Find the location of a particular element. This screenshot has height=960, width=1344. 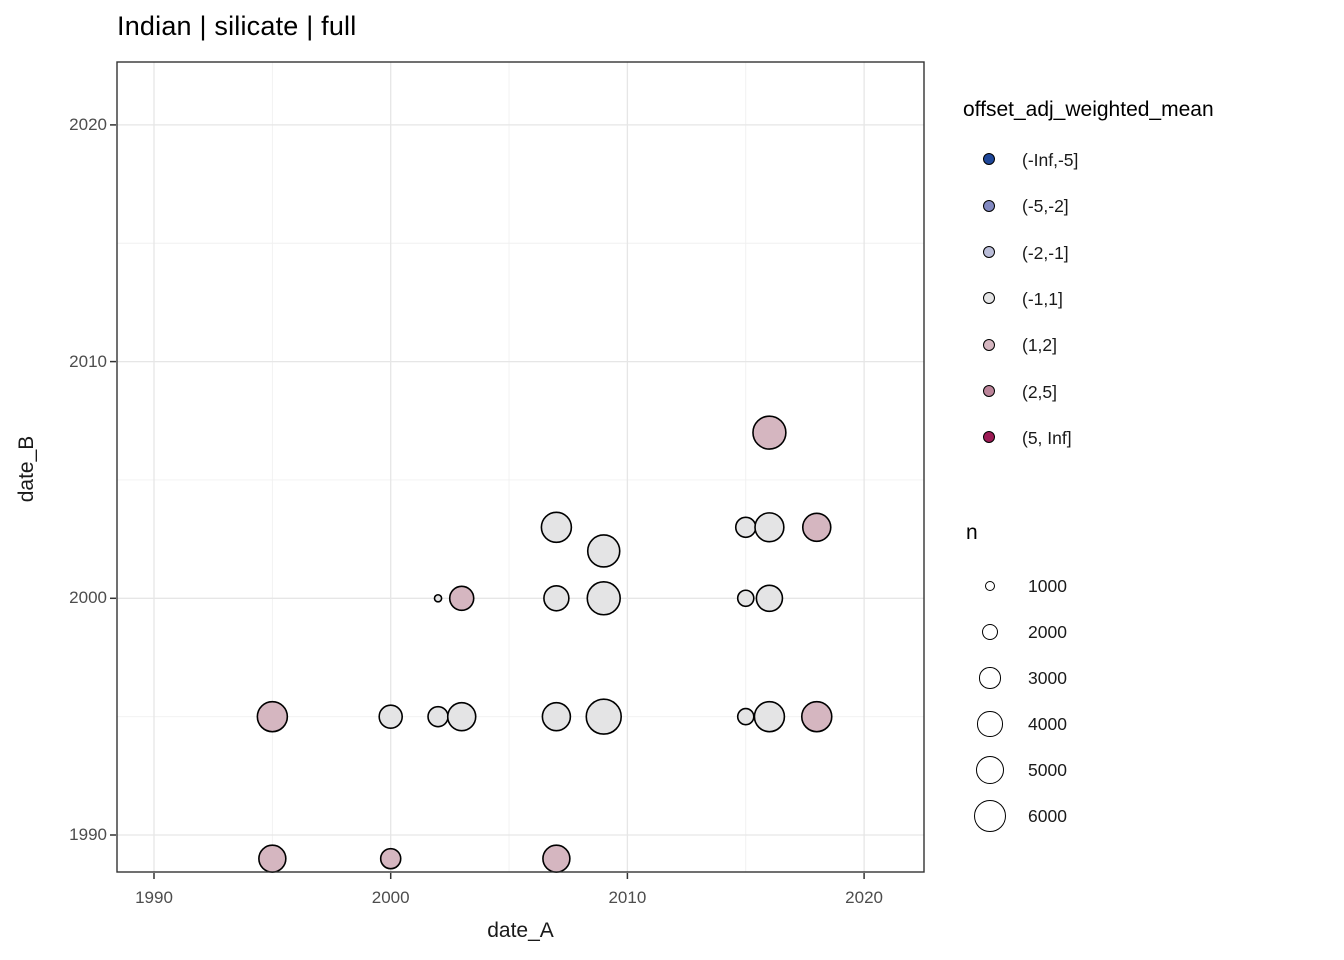

size-legend-label: 6000 is located at coordinates (1047, 816).